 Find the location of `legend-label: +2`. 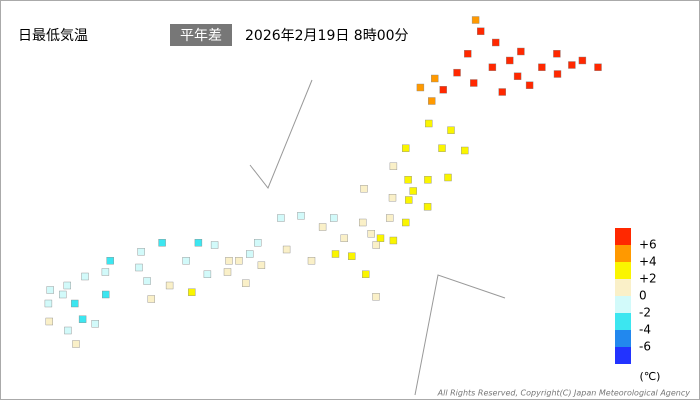

legend-label: +2 is located at coordinates (648, 279).